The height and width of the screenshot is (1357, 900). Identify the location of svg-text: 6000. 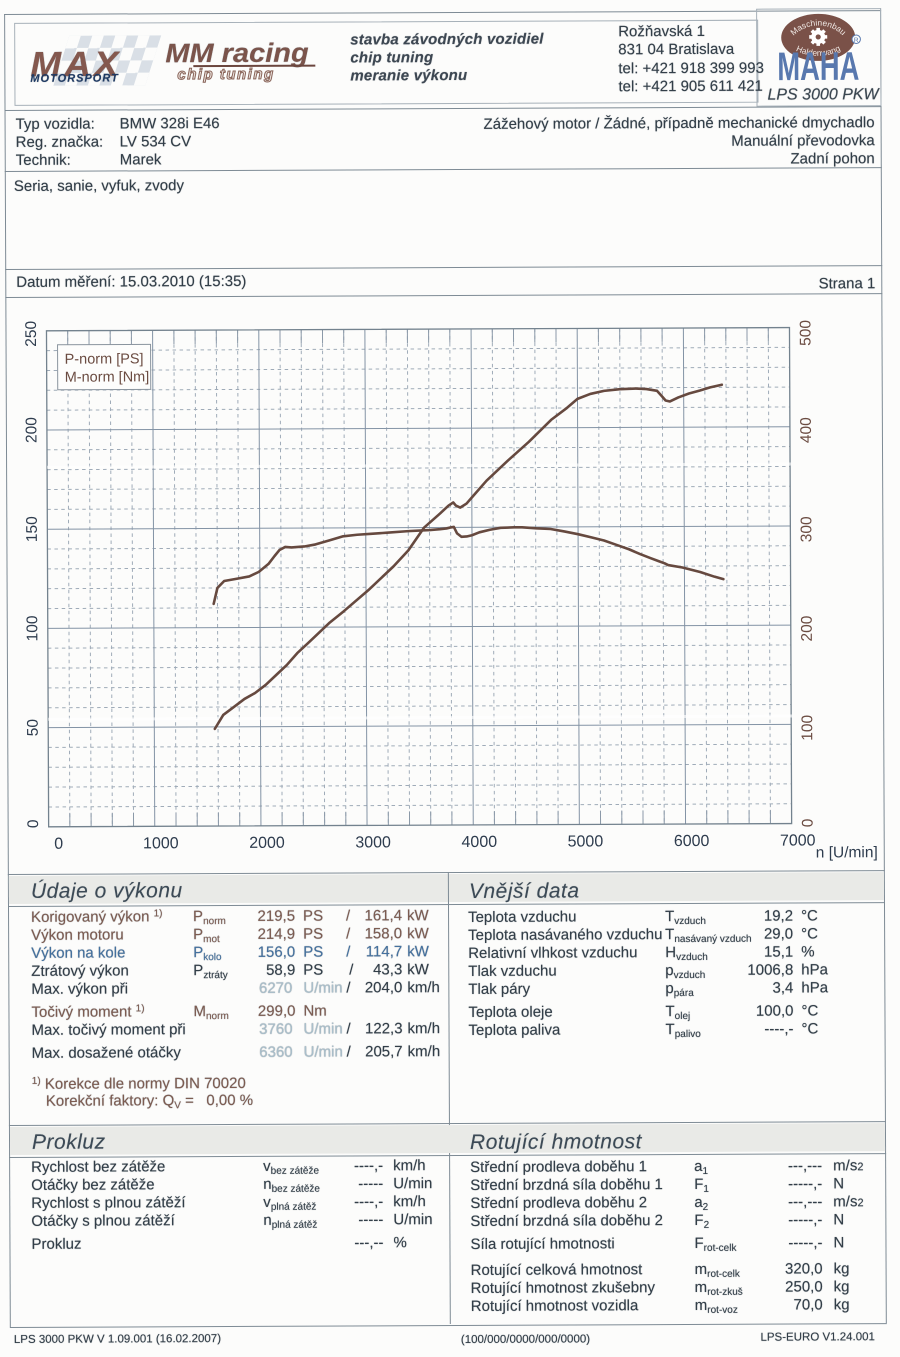
(692, 841).